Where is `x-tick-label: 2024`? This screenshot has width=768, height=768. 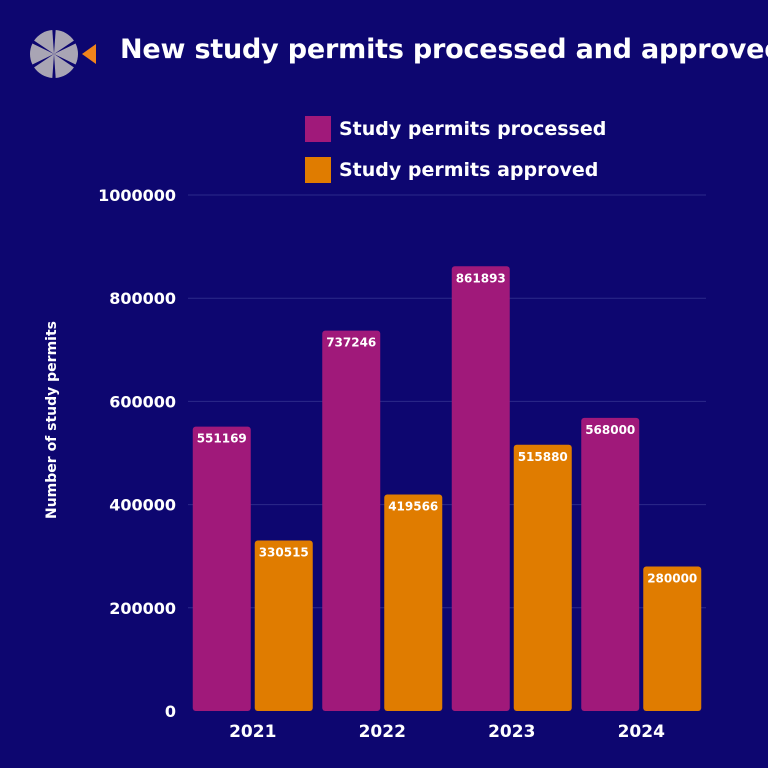 x-tick-label: 2024 is located at coordinates (641, 732).